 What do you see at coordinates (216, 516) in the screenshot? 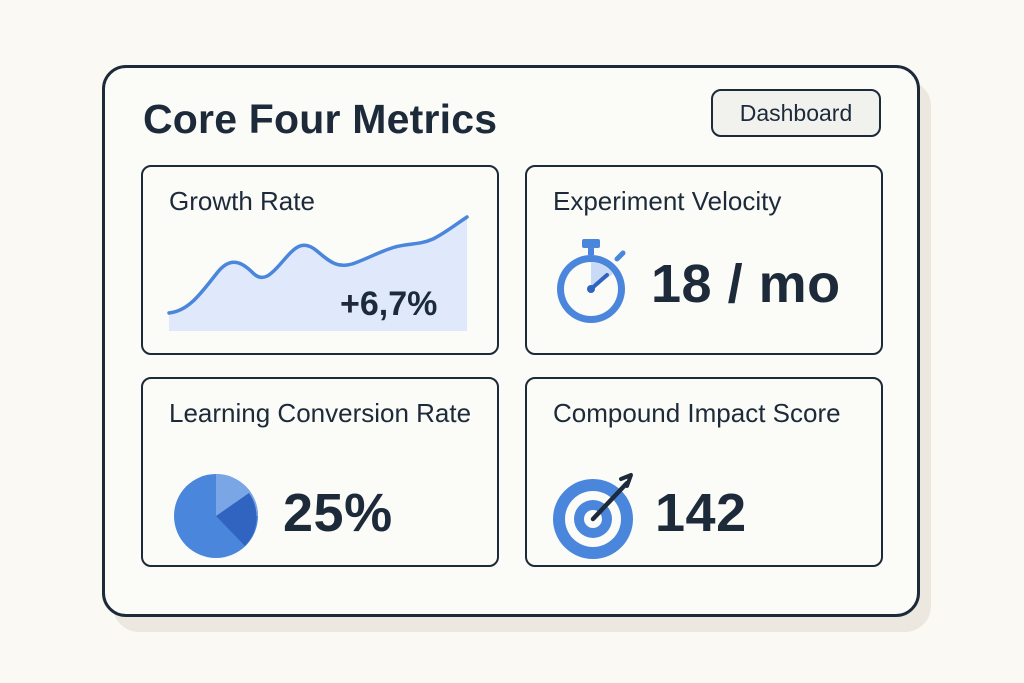
I see `pie-chart-icon` at bounding box center [216, 516].